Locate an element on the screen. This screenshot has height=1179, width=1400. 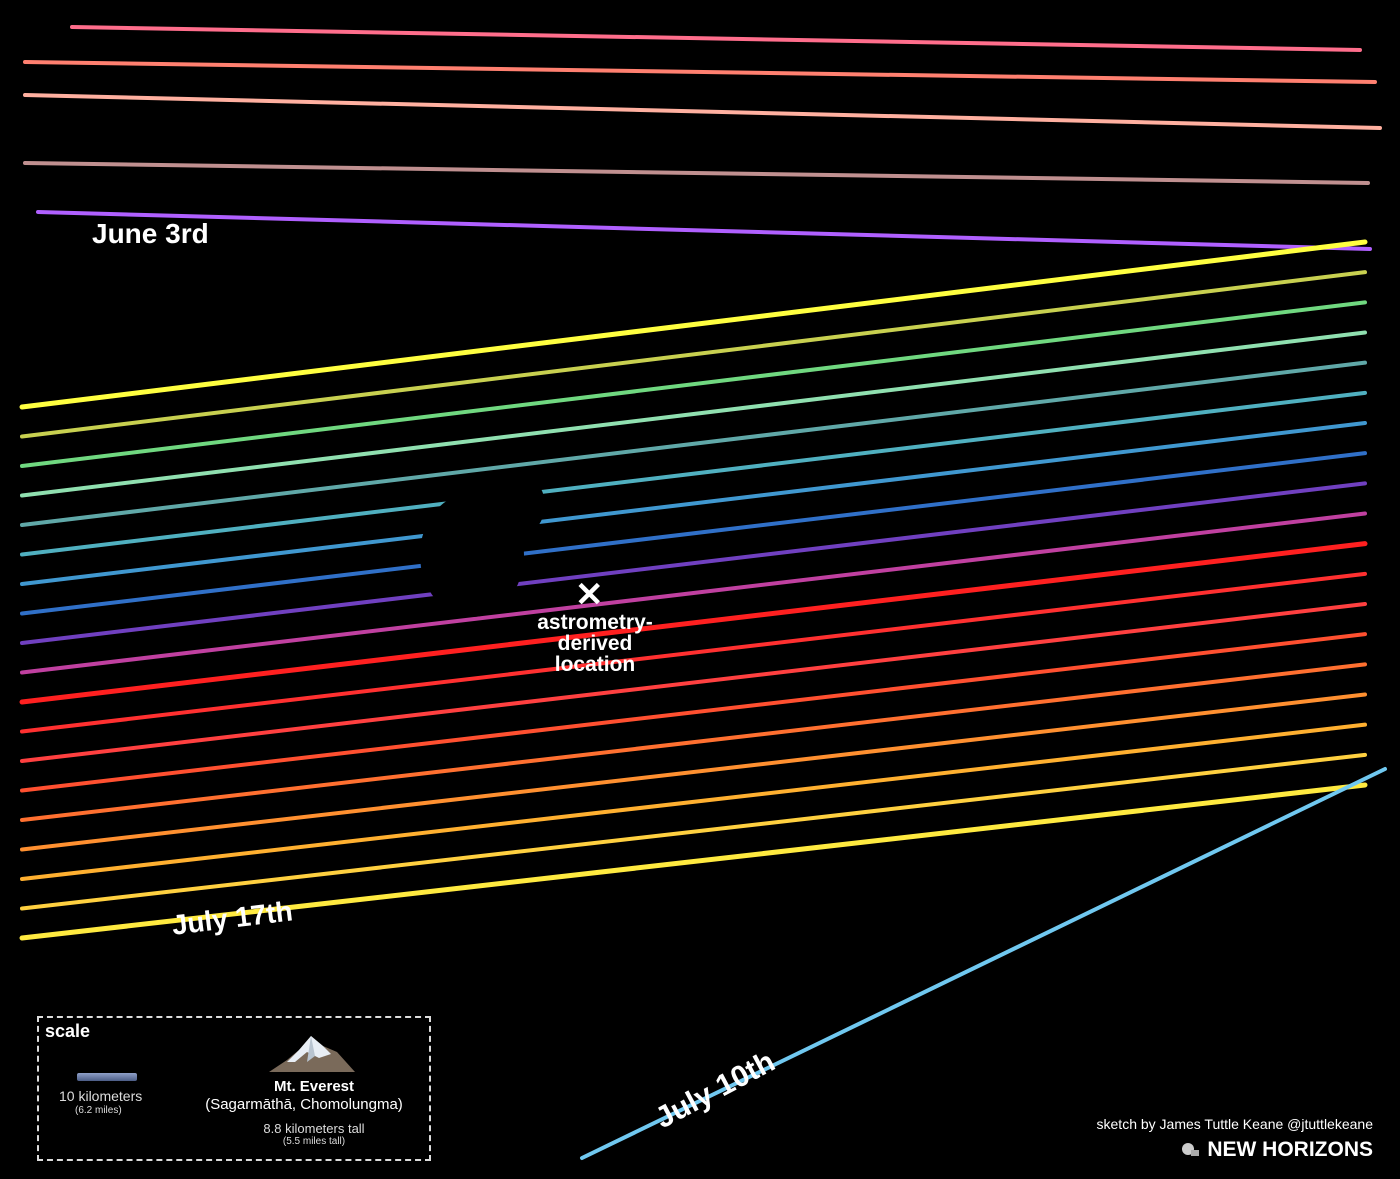
scale-bar-km: 10 kilometers is located at coordinates (101, 1096).